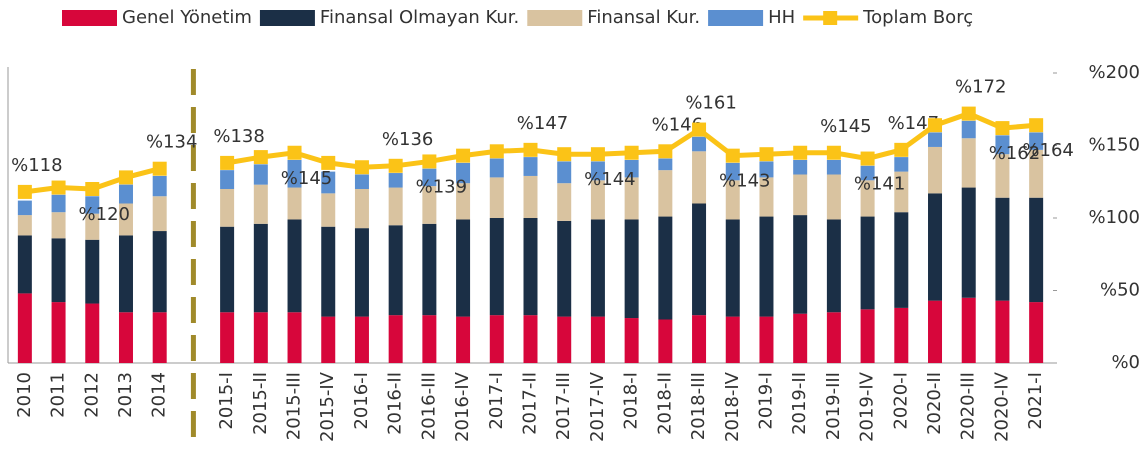 The width and height of the screenshot is (1146, 461). What do you see at coordinates (226, 401) in the screenshot?
I see `x-tick-label: 2015-I` at bounding box center [226, 401].